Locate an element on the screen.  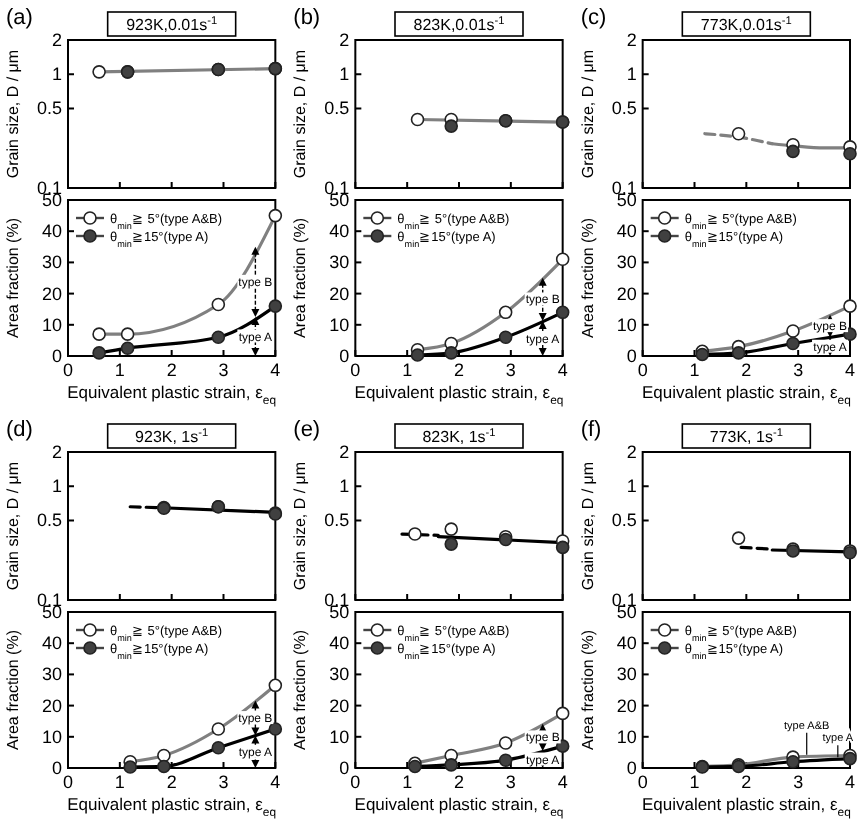
chart-title: (c) is located at coordinates (593, 18).